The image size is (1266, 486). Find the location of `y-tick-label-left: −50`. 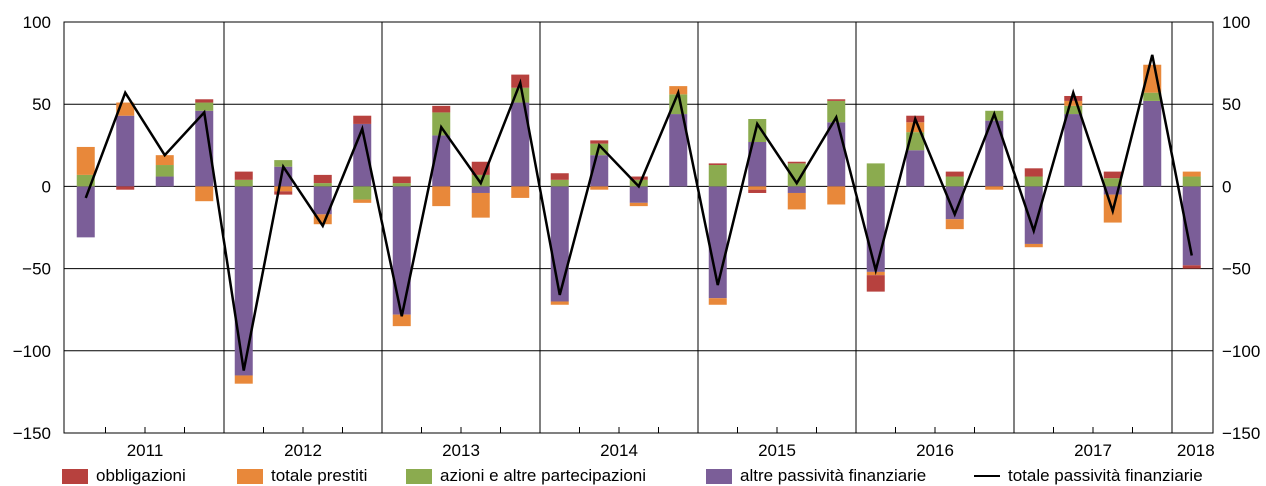

y-tick-label-left: −50 is located at coordinates (36, 269).